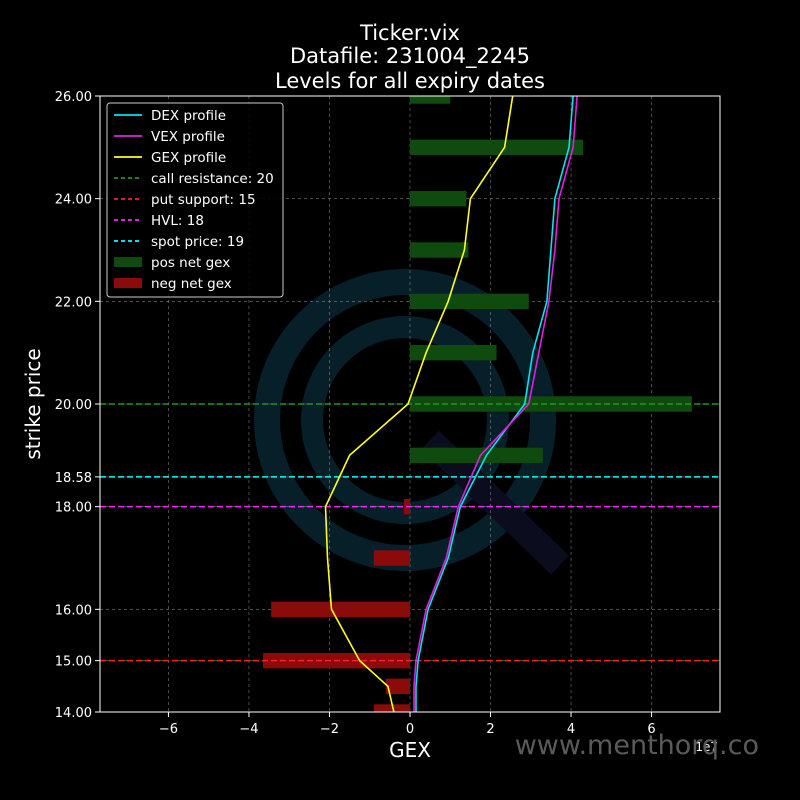  Describe the element at coordinates (188, 137) in the screenshot. I see `legend-label: VEX profile` at that location.